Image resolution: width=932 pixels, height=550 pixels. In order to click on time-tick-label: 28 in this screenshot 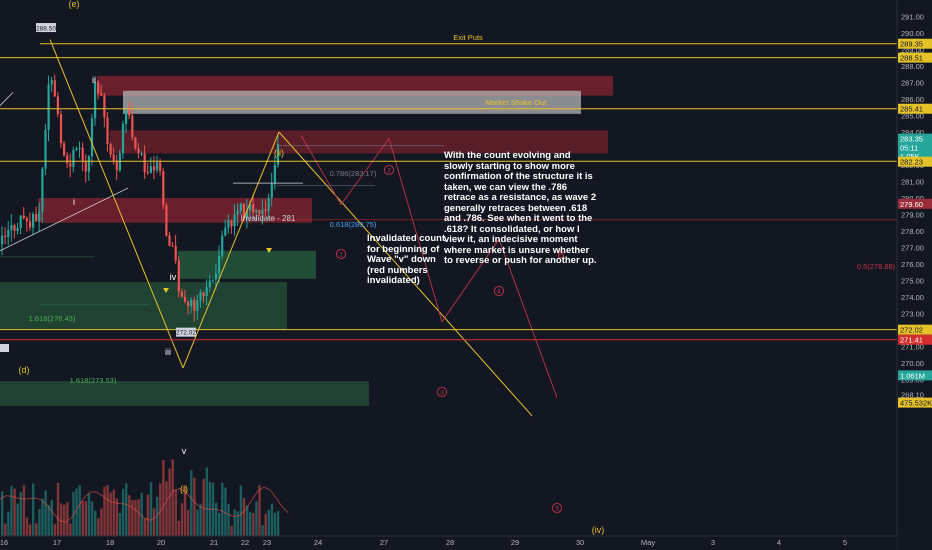, I will do `click(450, 542)`.